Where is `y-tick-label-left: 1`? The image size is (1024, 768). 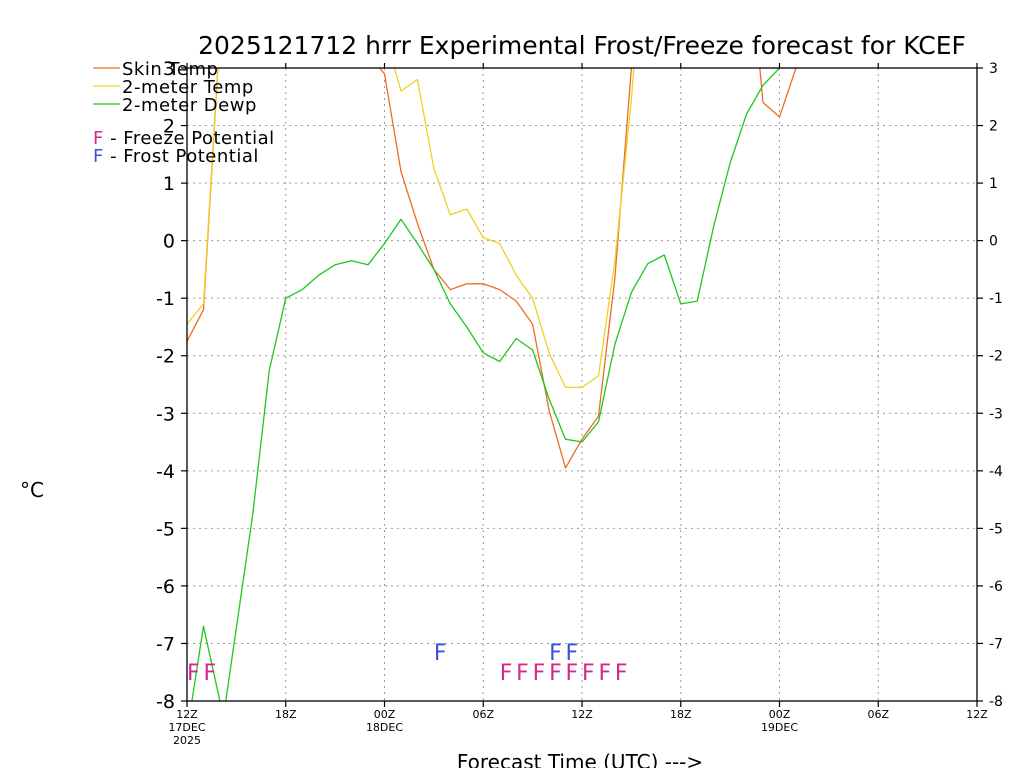
y-tick-label-left: 1 is located at coordinates (169, 184).